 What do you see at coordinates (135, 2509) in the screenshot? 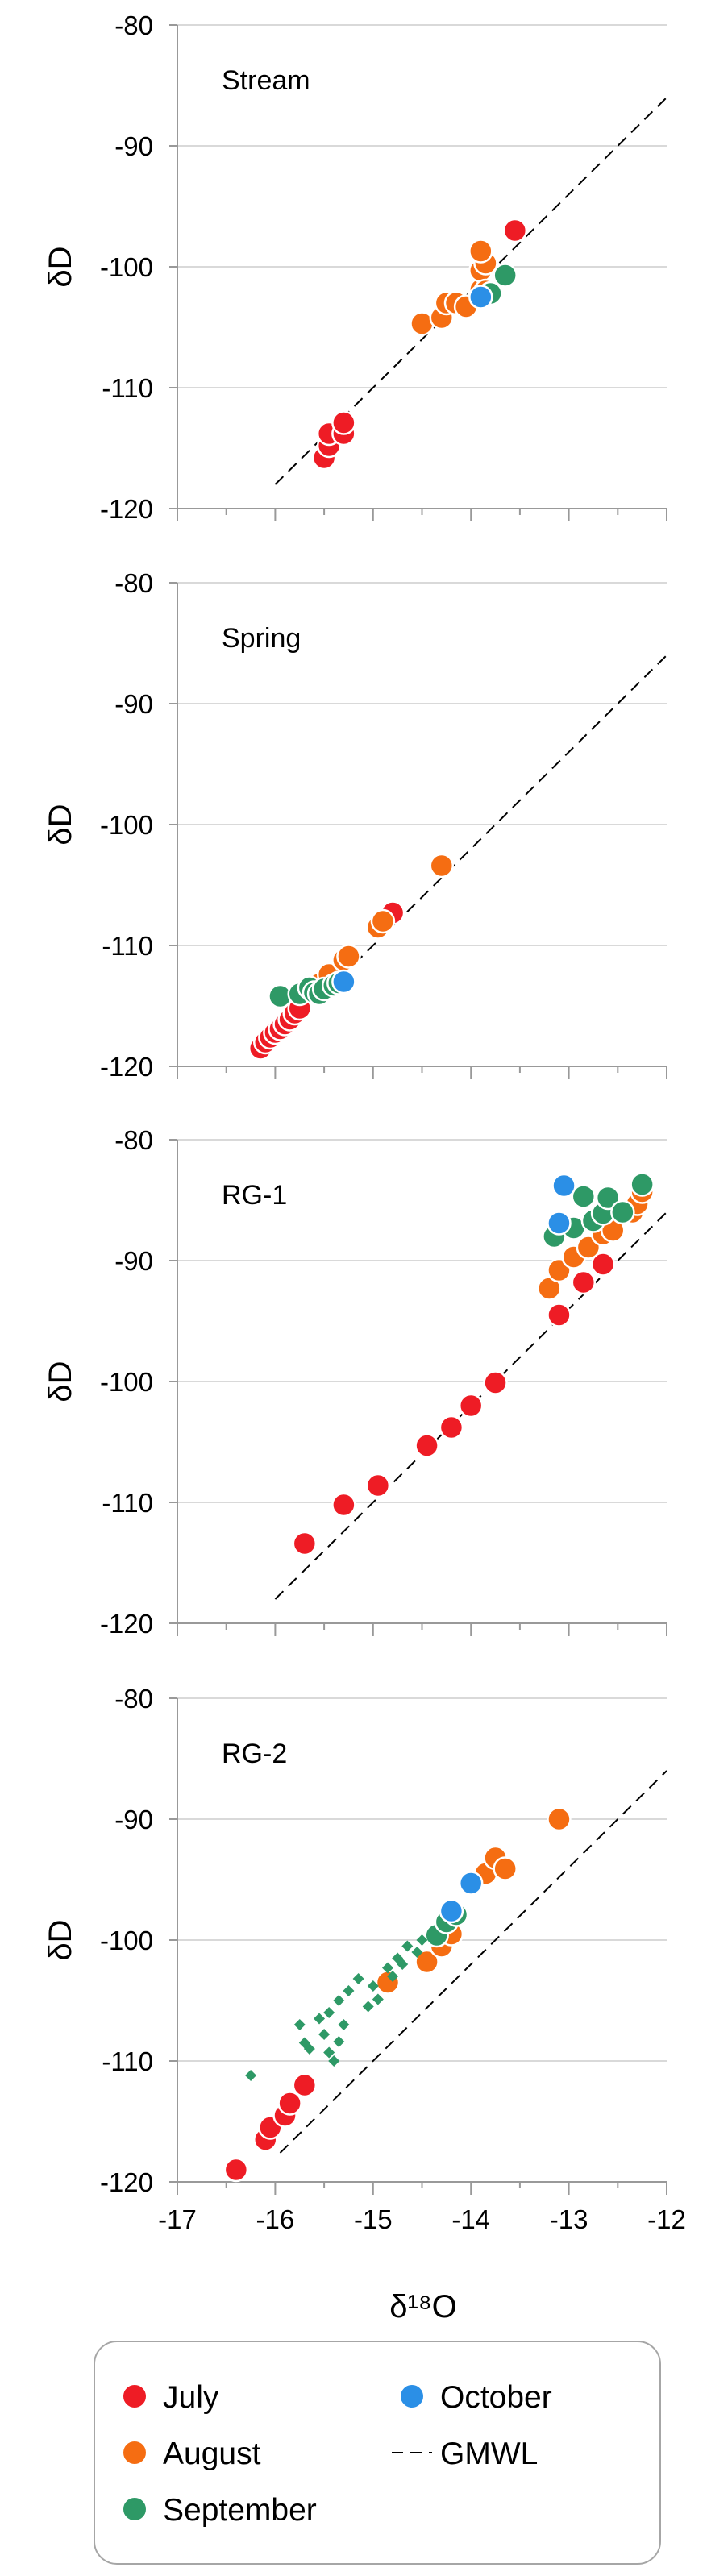
I see `legend-marker-september` at bounding box center [135, 2509].